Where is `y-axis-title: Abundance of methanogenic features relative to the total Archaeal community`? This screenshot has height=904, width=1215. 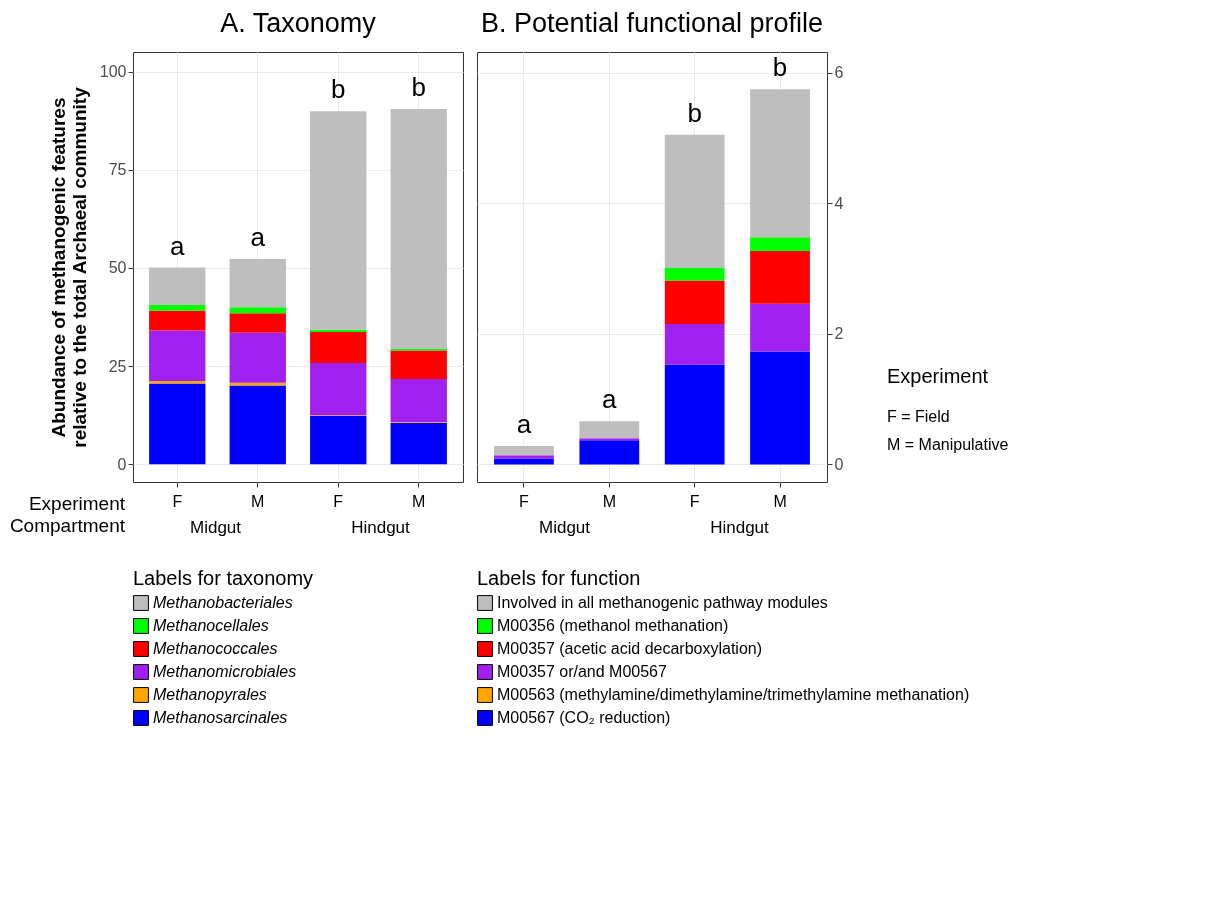
y-axis-title: Abundance of methanogenic features relative to the total Archaeal community is located at coordinates (68, 267).